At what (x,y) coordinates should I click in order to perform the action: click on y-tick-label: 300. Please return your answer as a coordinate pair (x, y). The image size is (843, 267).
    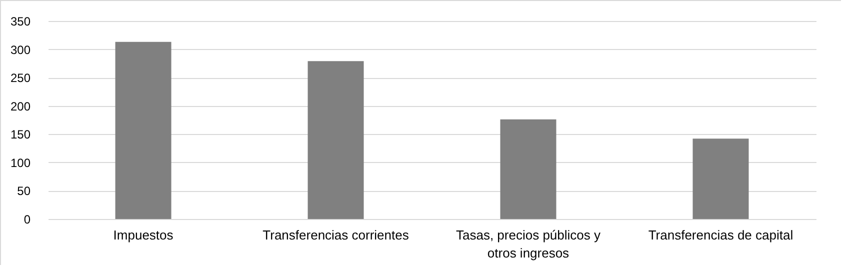
    Looking at the image, I should click on (20, 49).